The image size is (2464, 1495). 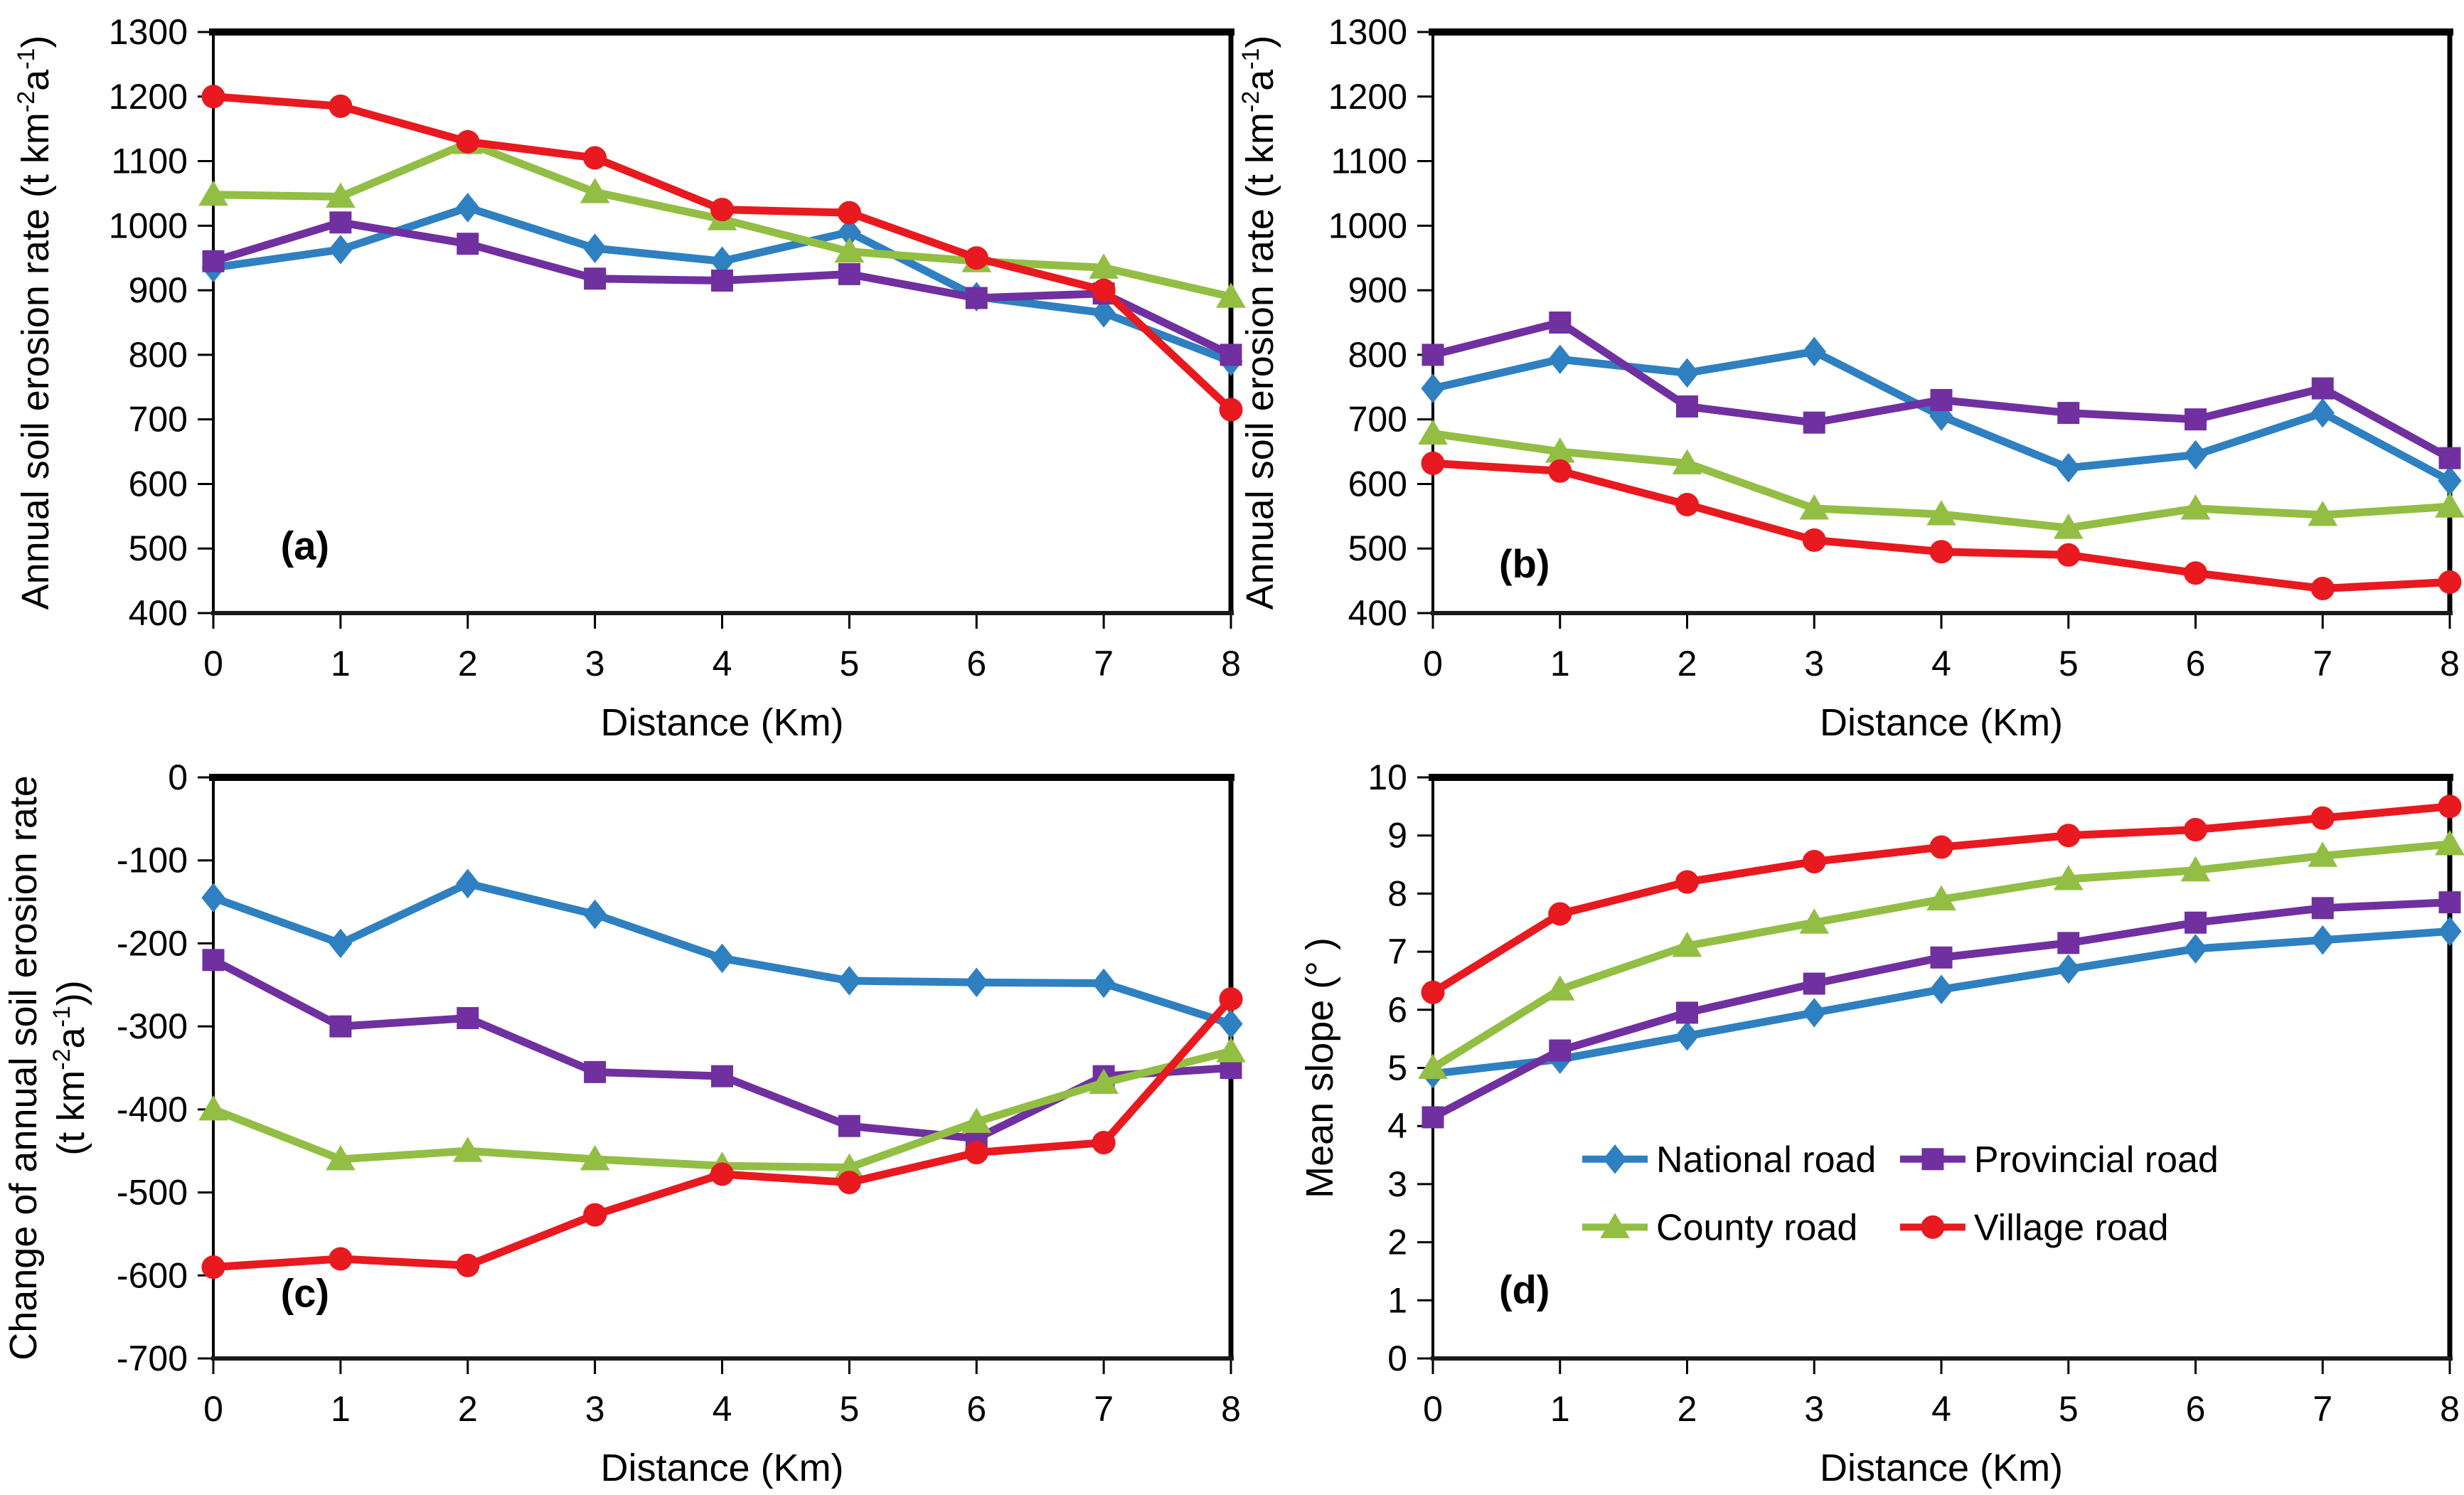 I want to click on x-axis-a: 0 1 2 3 4 5 6 7 8, so click(x=722, y=648).